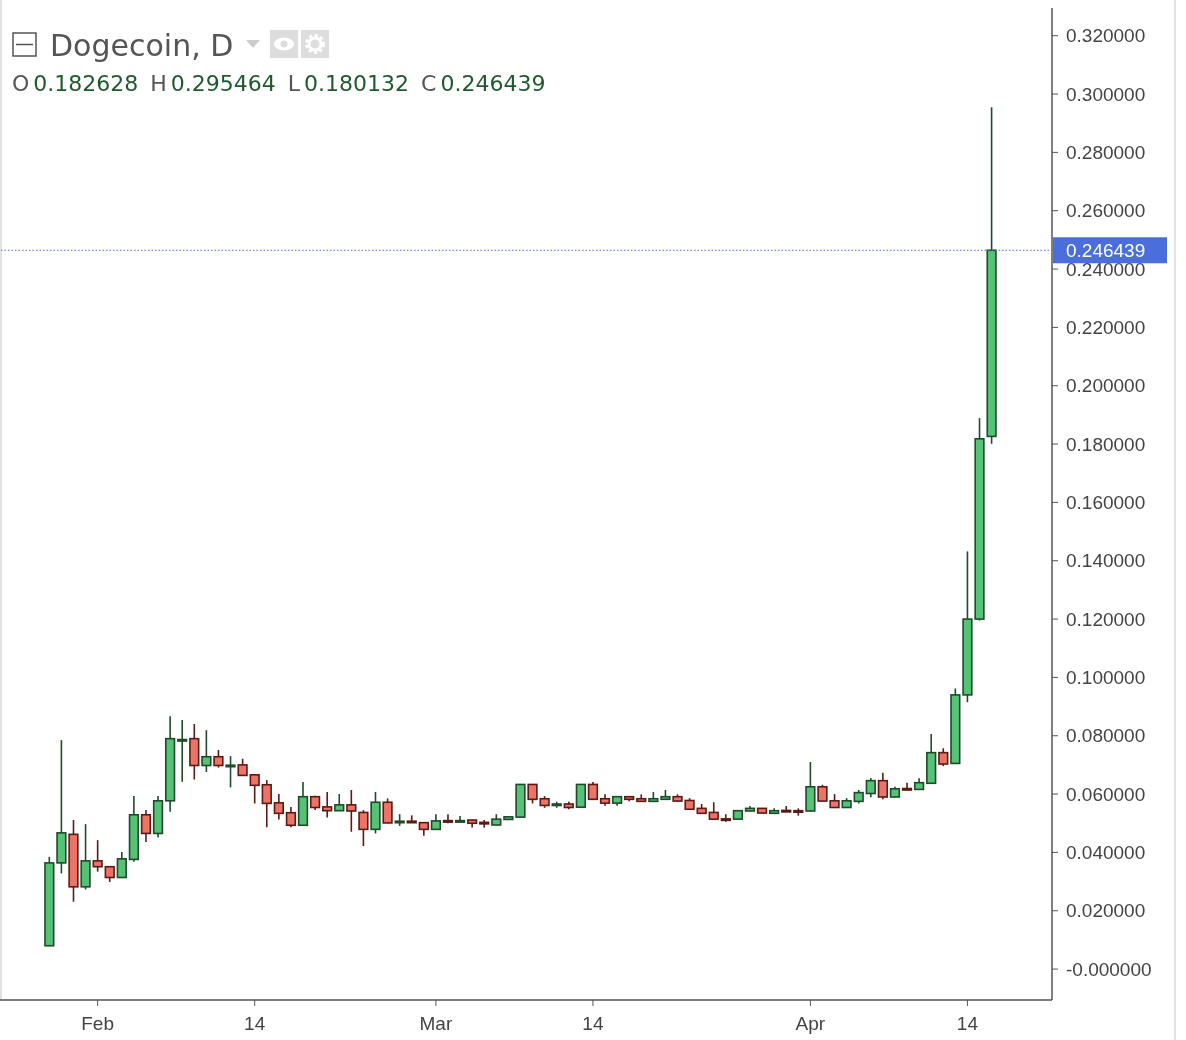 The width and height of the screenshot is (1186, 1040). What do you see at coordinates (1106, 153) in the screenshot?
I see `y-tick-label: 0.280000` at bounding box center [1106, 153].